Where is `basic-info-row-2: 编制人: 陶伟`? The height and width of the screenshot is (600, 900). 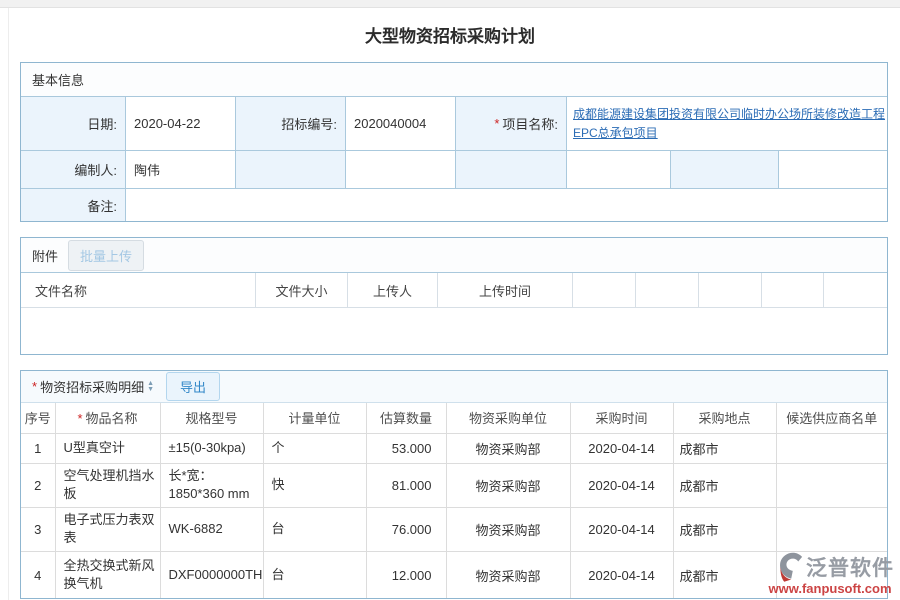 basic-info-row-2: 编制人: 陶伟 is located at coordinates (454, 169).